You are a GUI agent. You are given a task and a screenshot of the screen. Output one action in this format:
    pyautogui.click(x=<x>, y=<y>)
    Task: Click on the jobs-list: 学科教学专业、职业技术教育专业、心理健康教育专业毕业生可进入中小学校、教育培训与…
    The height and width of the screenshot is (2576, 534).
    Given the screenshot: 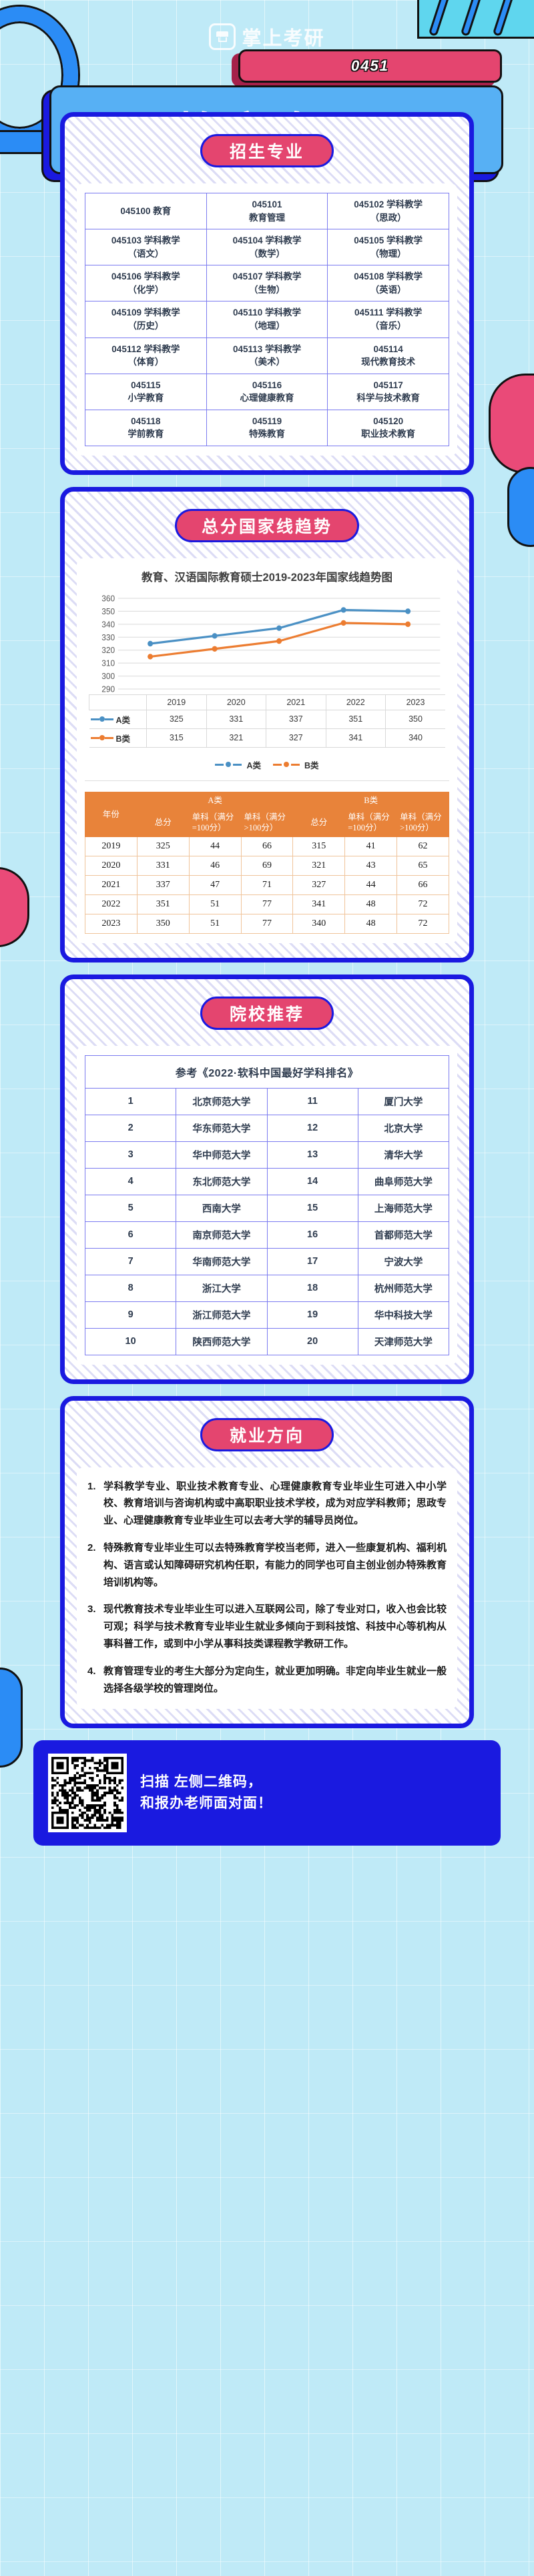 What is the action you would take?
    pyautogui.click(x=267, y=1588)
    